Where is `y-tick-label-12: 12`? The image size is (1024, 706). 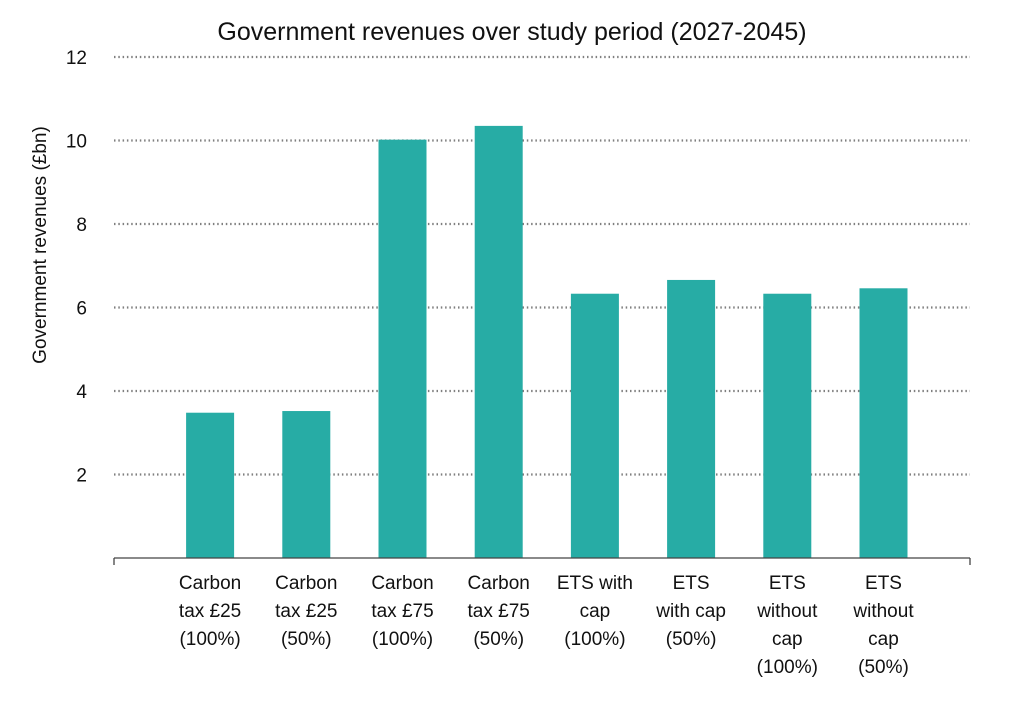
y-tick-label-12: 12 is located at coordinates (76, 58).